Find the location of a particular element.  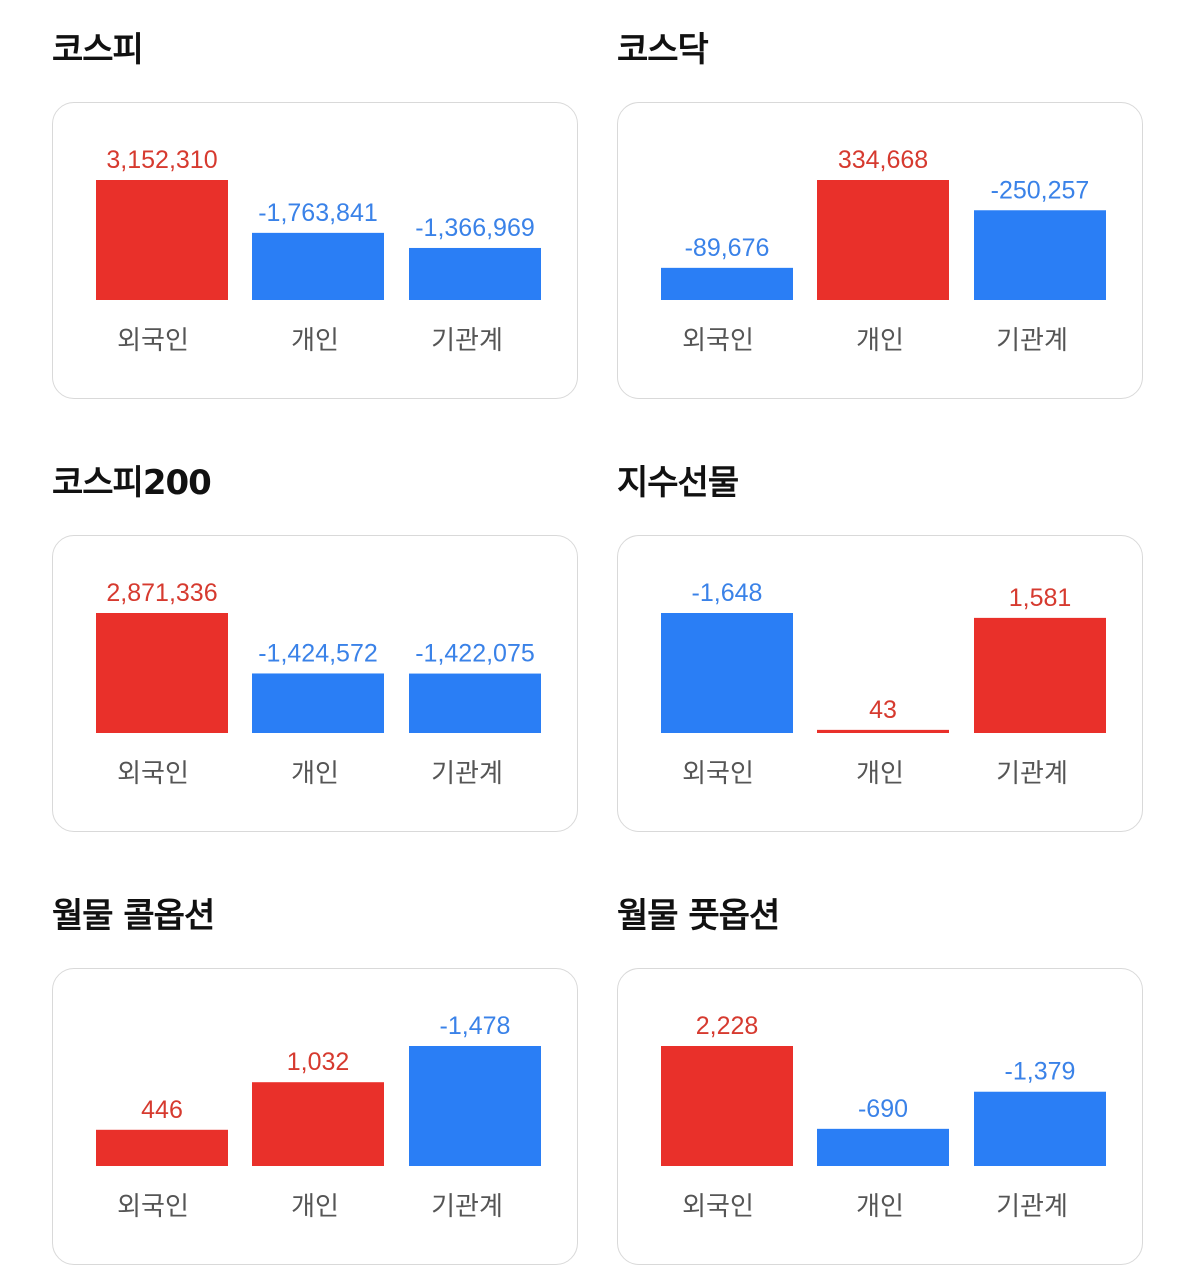

bar-chart: 446 외국인 1,032 개인 -1,478 기관계 is located at coordinates (318, 1117).